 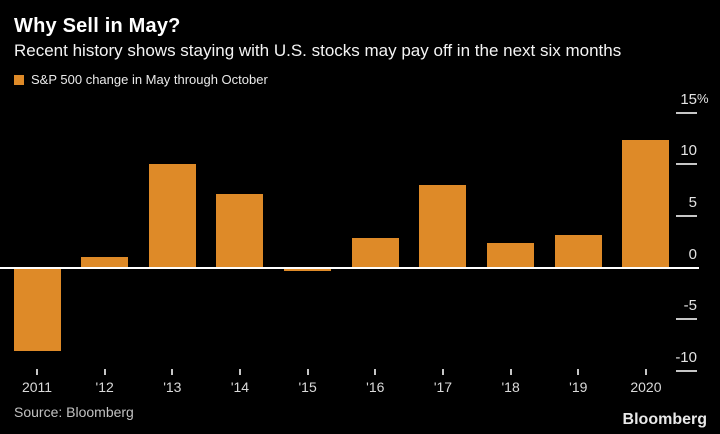 What do you see at coordinates (307, 387) in the screenshot?
I see `x-axis-label: '15` at bounding box center [307, 387].